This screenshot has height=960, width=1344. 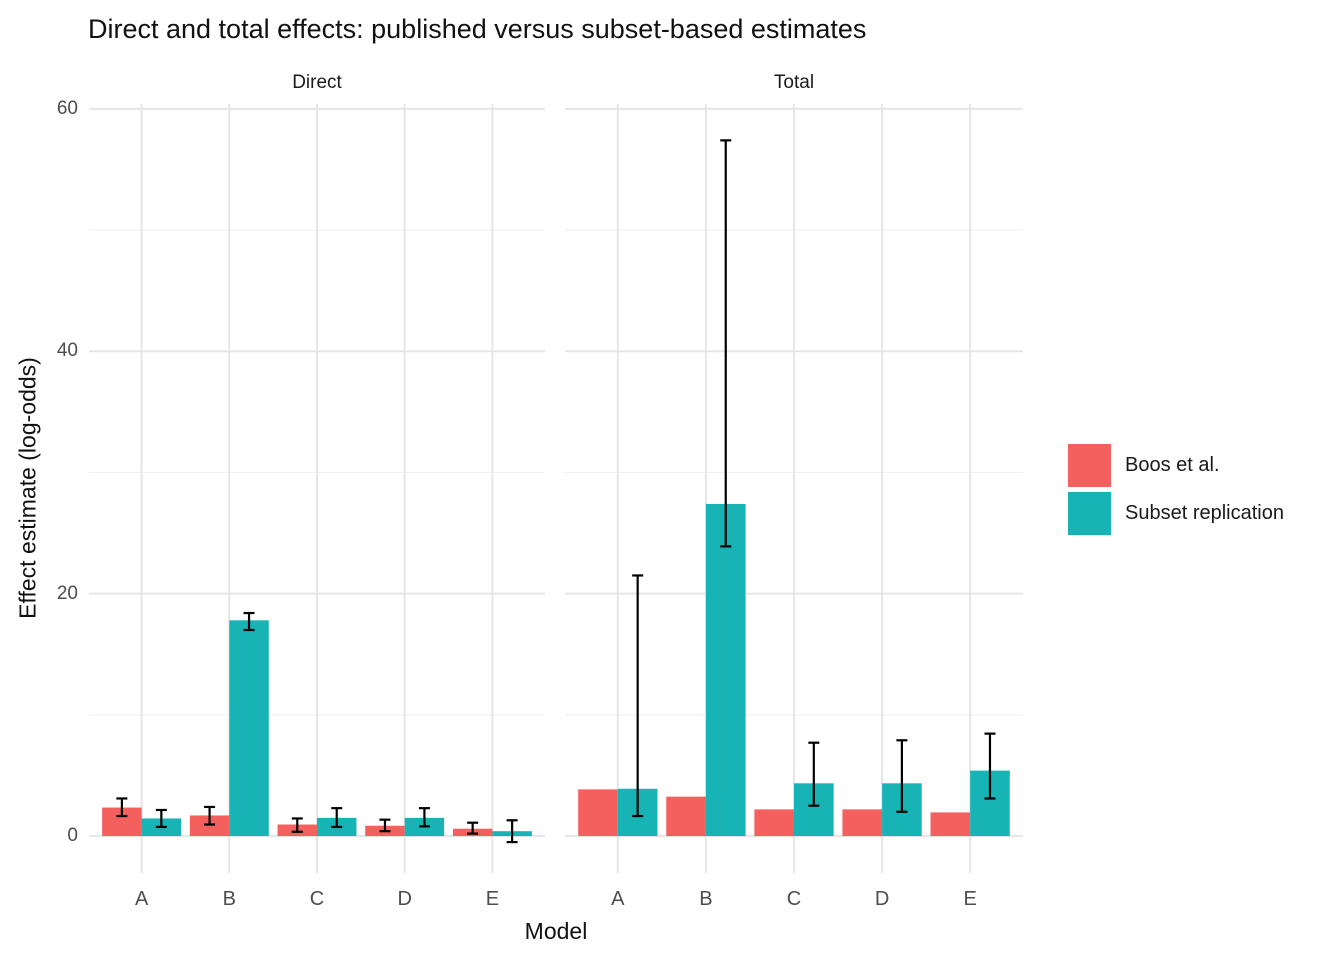 I want to click on bar-total-D-published, so click(x=862, y=823).